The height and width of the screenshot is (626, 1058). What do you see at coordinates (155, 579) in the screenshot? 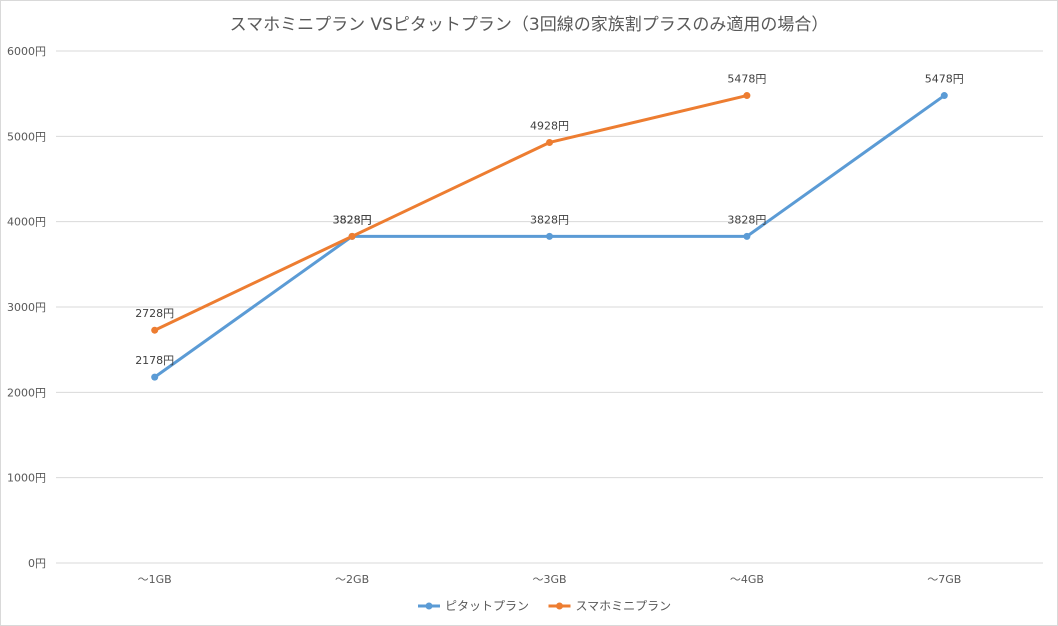
I see `x-tick-label: ～1GB` at bounding box center [155, 579].